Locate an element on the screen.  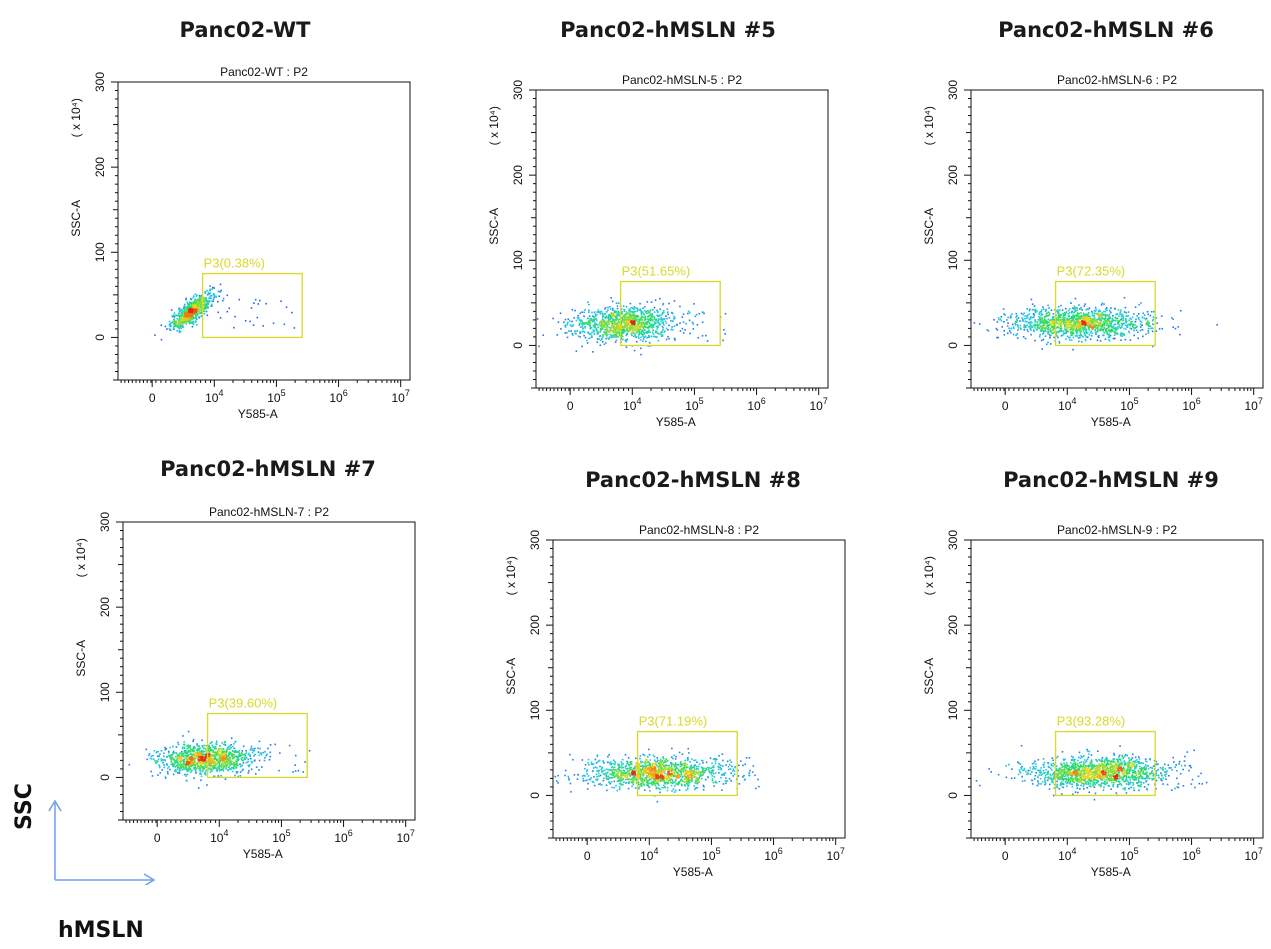
y-tick-label: 200 is located at coordinates (105, 607).